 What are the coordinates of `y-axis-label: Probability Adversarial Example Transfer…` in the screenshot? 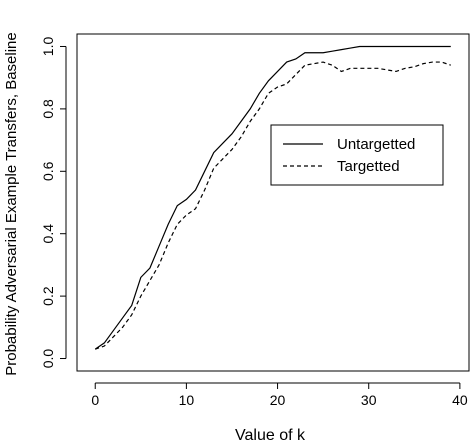 It's located at (11, 204).